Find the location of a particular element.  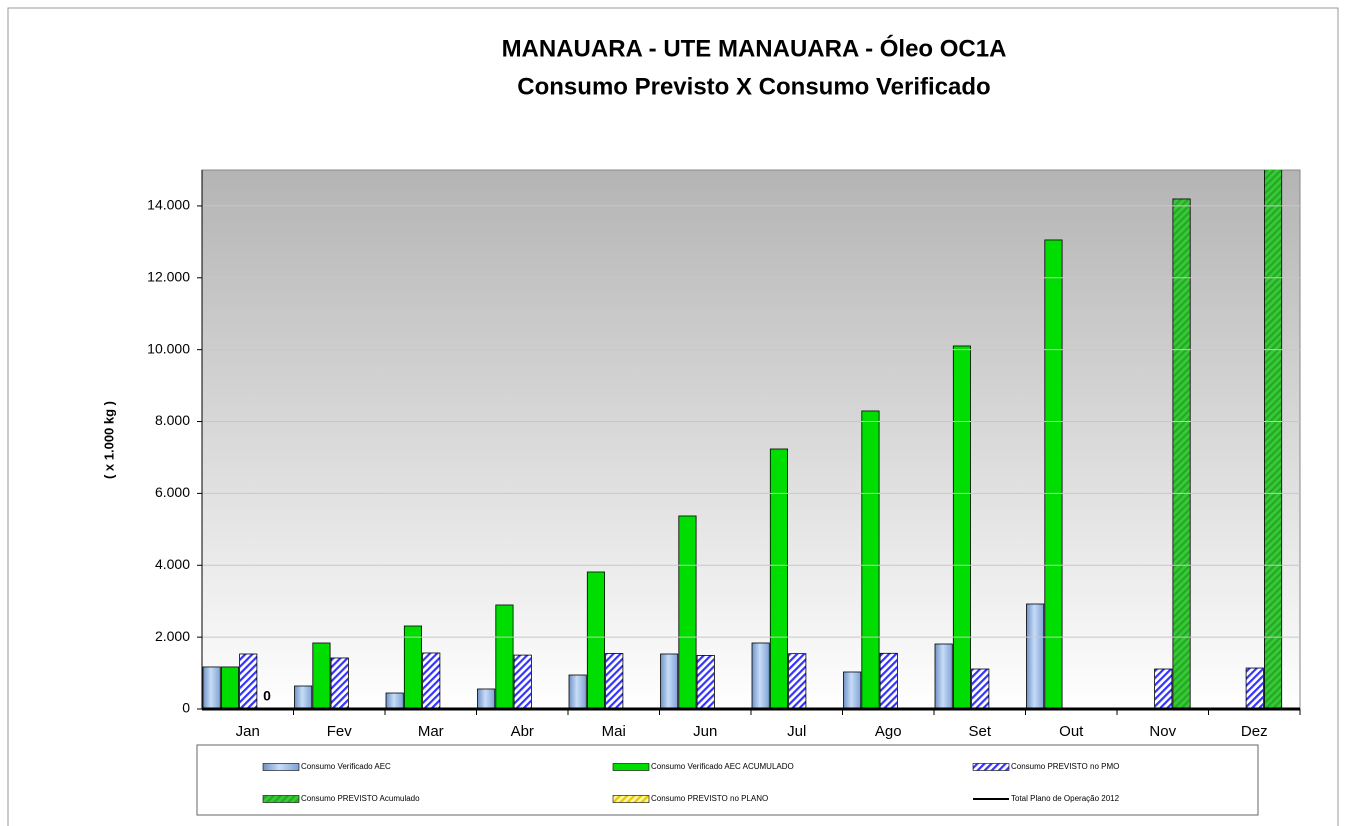

legend-label: Consumo Verificado AEC is located at coordinates (346, 766).